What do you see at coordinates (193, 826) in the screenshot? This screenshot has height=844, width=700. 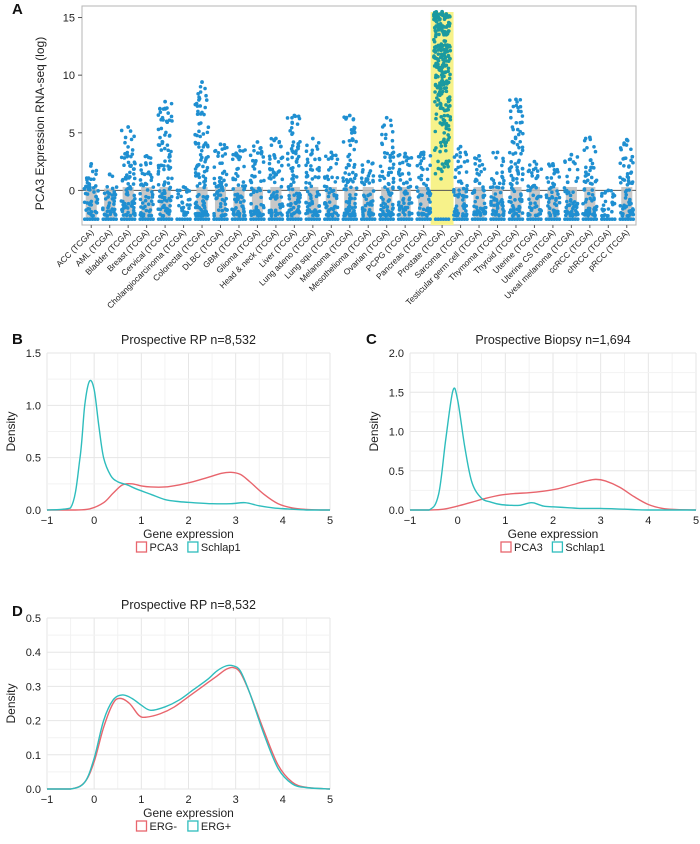 I see `legend-swatch` at bounding box center [193, 826].